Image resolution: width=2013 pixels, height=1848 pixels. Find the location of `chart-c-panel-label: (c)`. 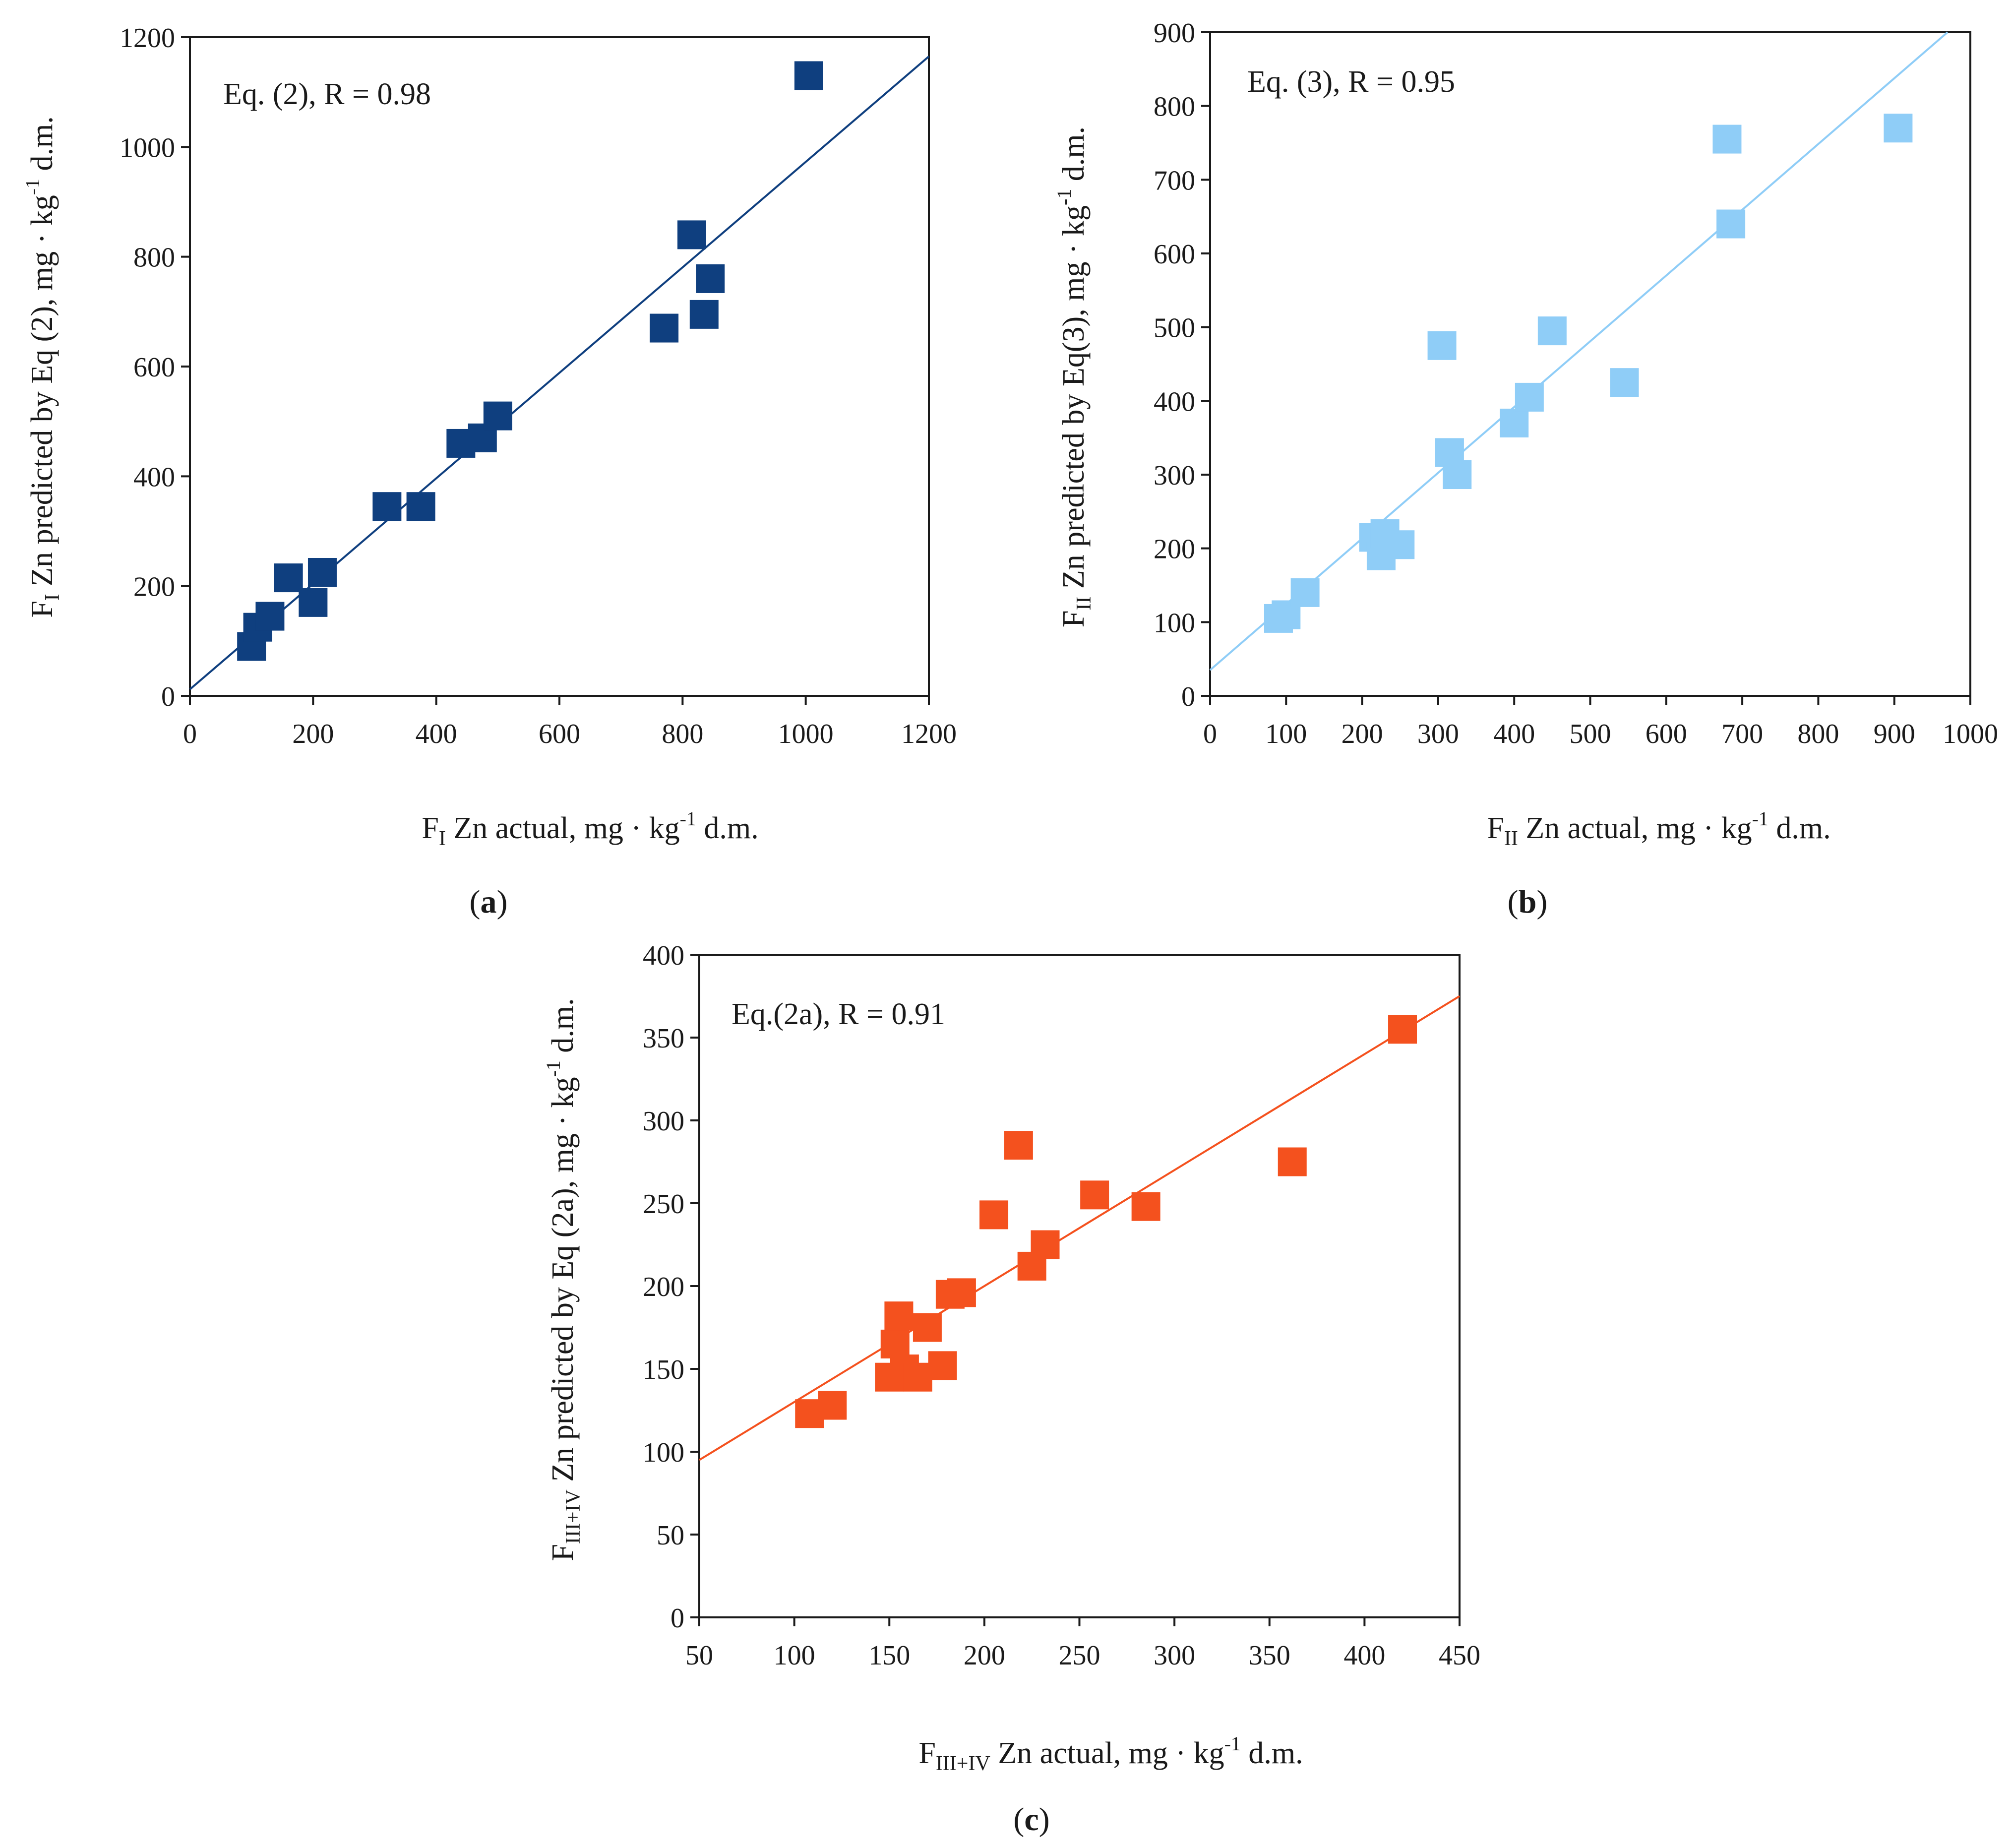

chart-c-panel-label: (c) is located at coordinates (1031, 1819).